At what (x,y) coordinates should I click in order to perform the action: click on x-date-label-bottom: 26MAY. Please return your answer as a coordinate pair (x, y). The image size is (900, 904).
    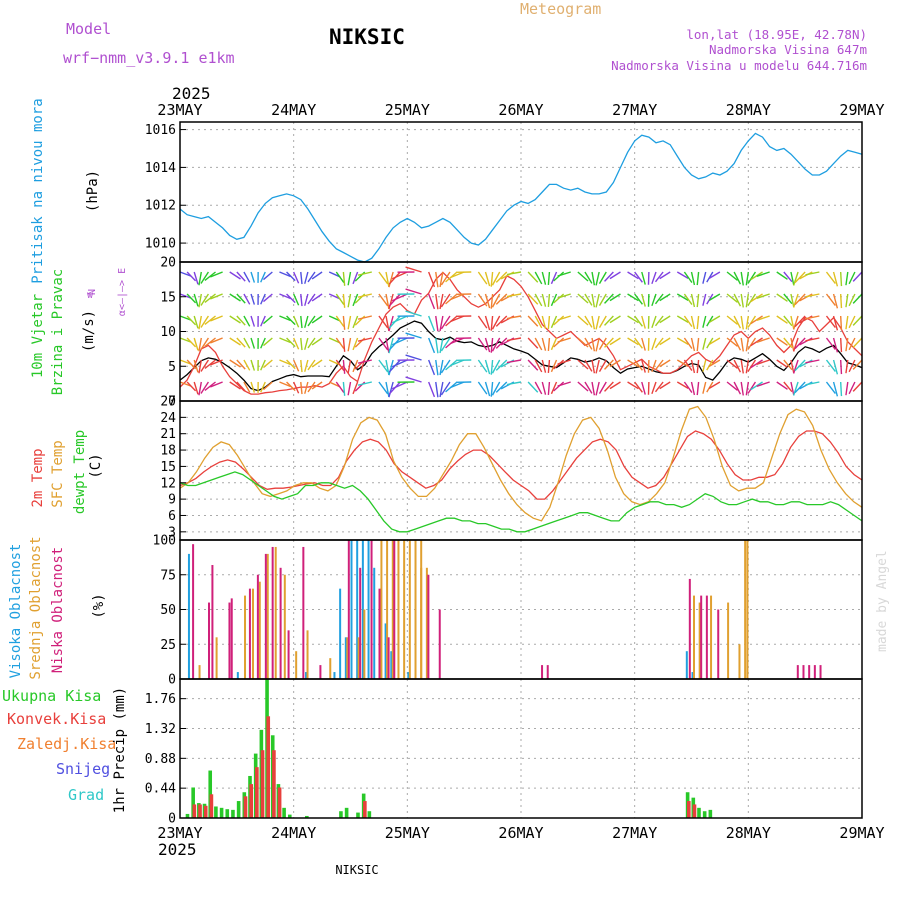
    Looking at the image, I should click on (520, 833).